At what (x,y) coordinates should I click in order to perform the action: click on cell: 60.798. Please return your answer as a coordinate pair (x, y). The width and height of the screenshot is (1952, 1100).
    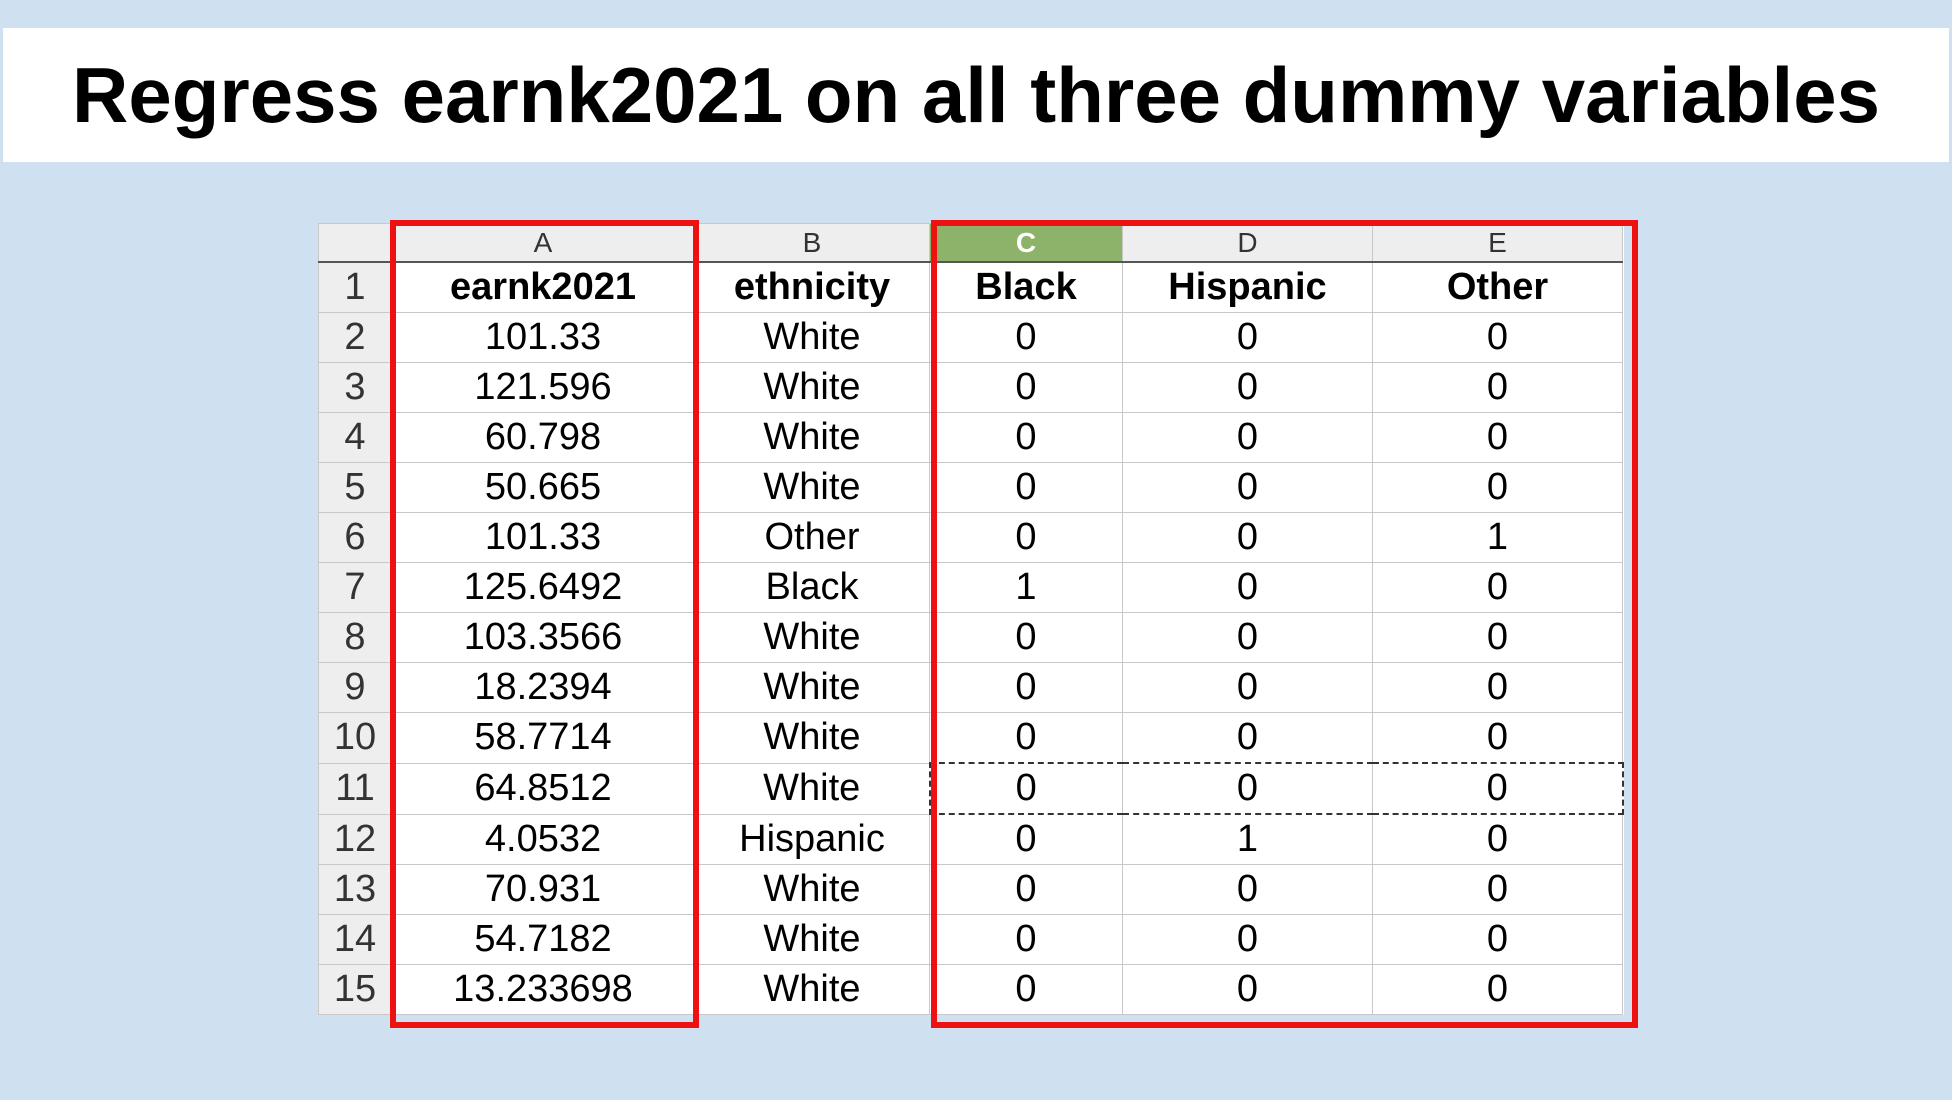
    Looking at the image, I should click on (543, 437).